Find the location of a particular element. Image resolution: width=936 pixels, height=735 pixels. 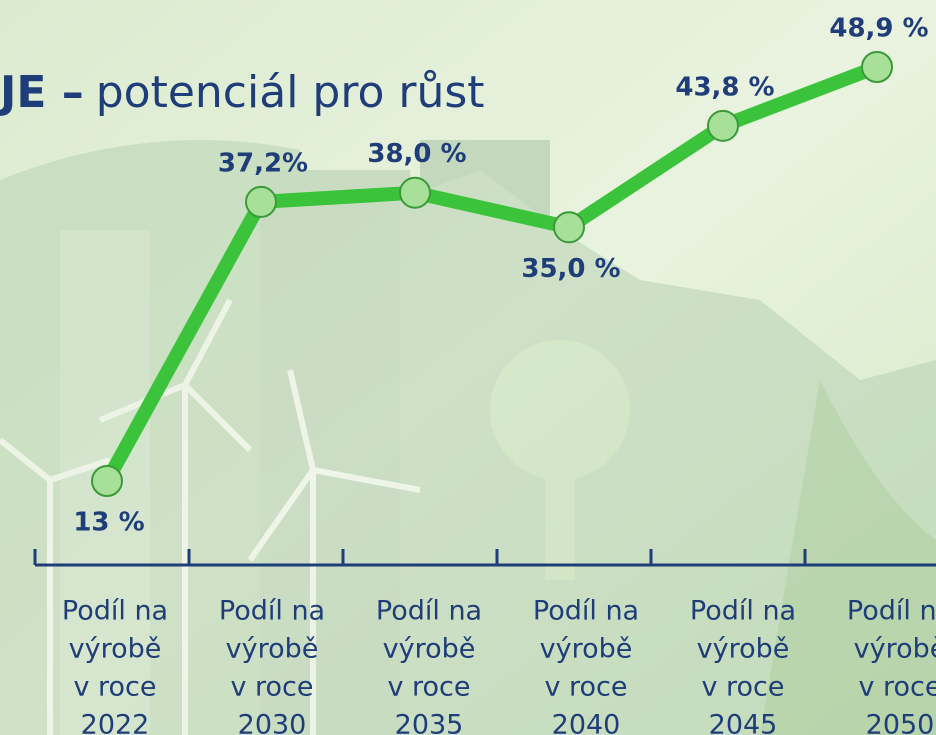

x-tick-label: 2040 is located at coordinates (586, 722).